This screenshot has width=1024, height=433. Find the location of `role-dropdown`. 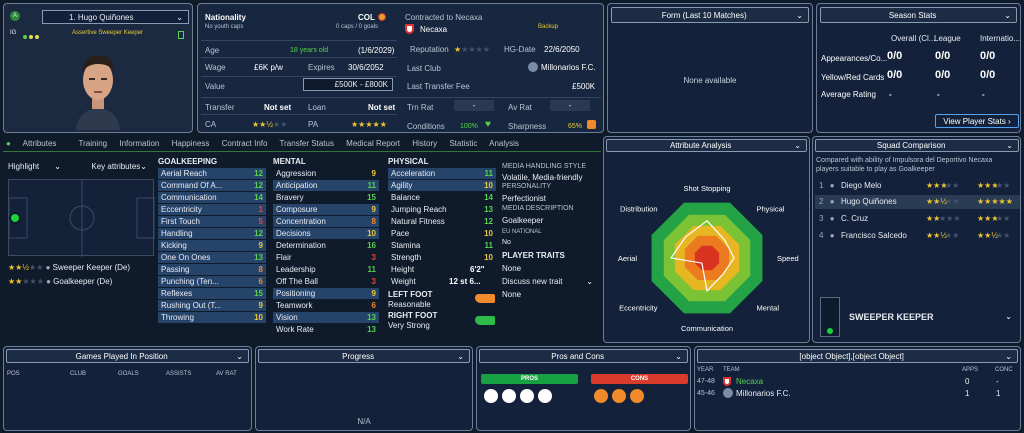

role-dropdown is located at coordinates (1005, 317).